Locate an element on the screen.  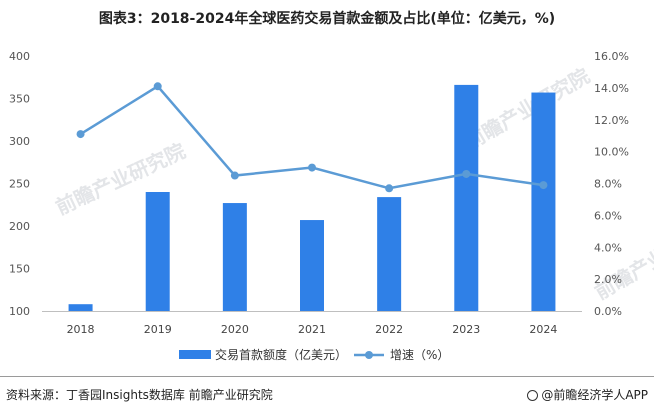
bar-2020 is located at coordinates (234, 257).